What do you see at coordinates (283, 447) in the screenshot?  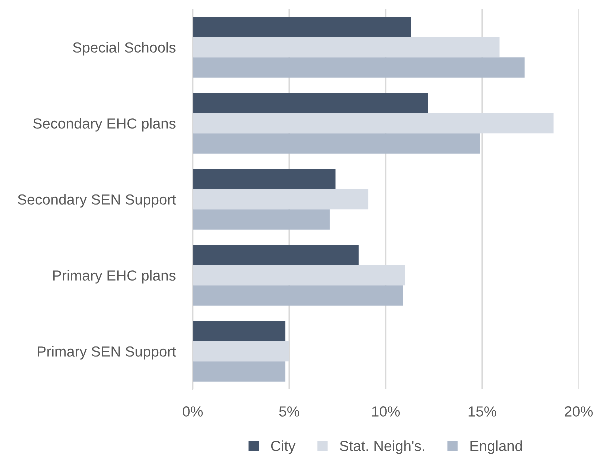 I see `legend-label: City` at bounding box center [283, 447].